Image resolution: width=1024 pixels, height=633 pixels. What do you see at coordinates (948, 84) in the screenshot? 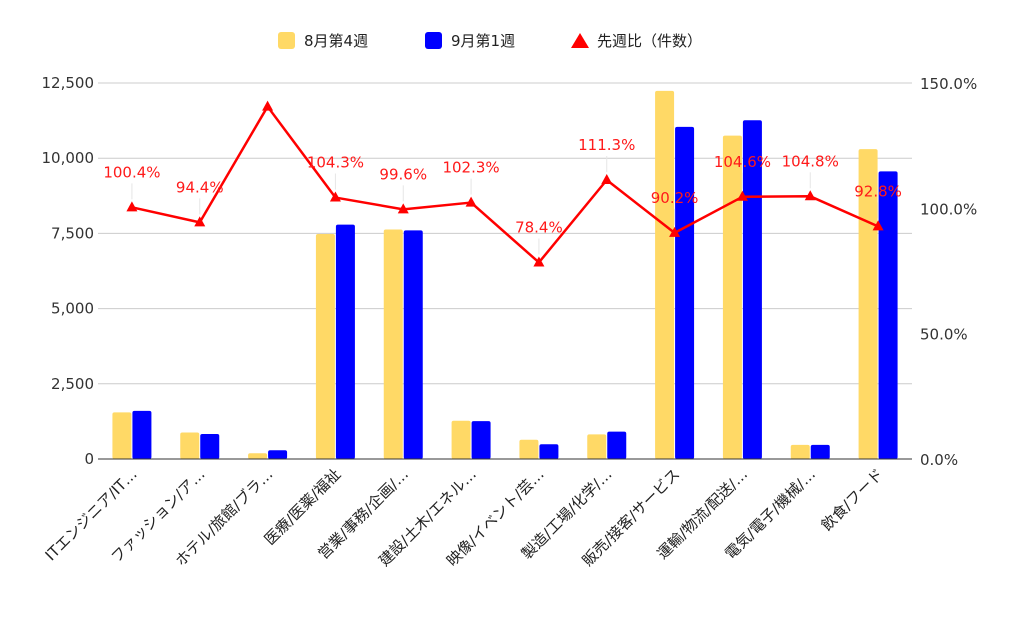
I see `y-right-tick-label: 150.0%` at bounding box center [948, 84].